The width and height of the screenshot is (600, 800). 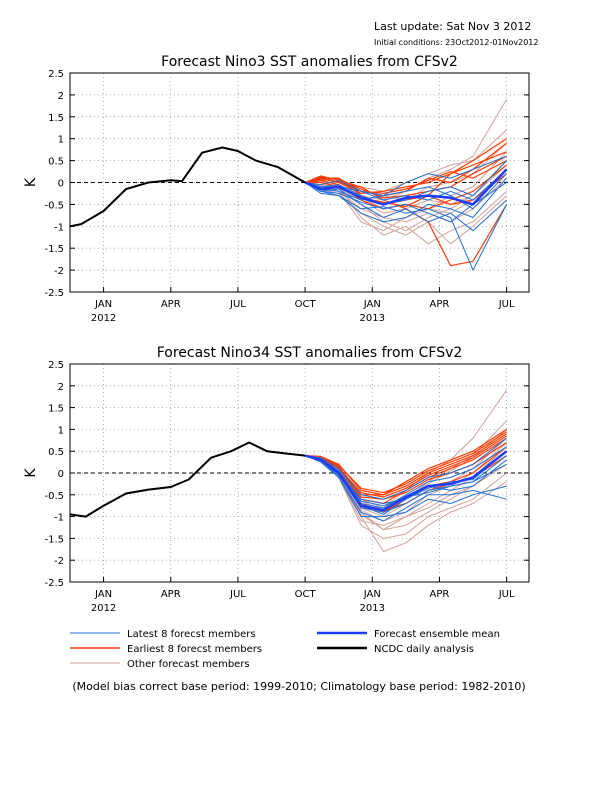 I want to click on last-update-label: Last update: Sat Nov 3 2012, so click(x=453, y=26).